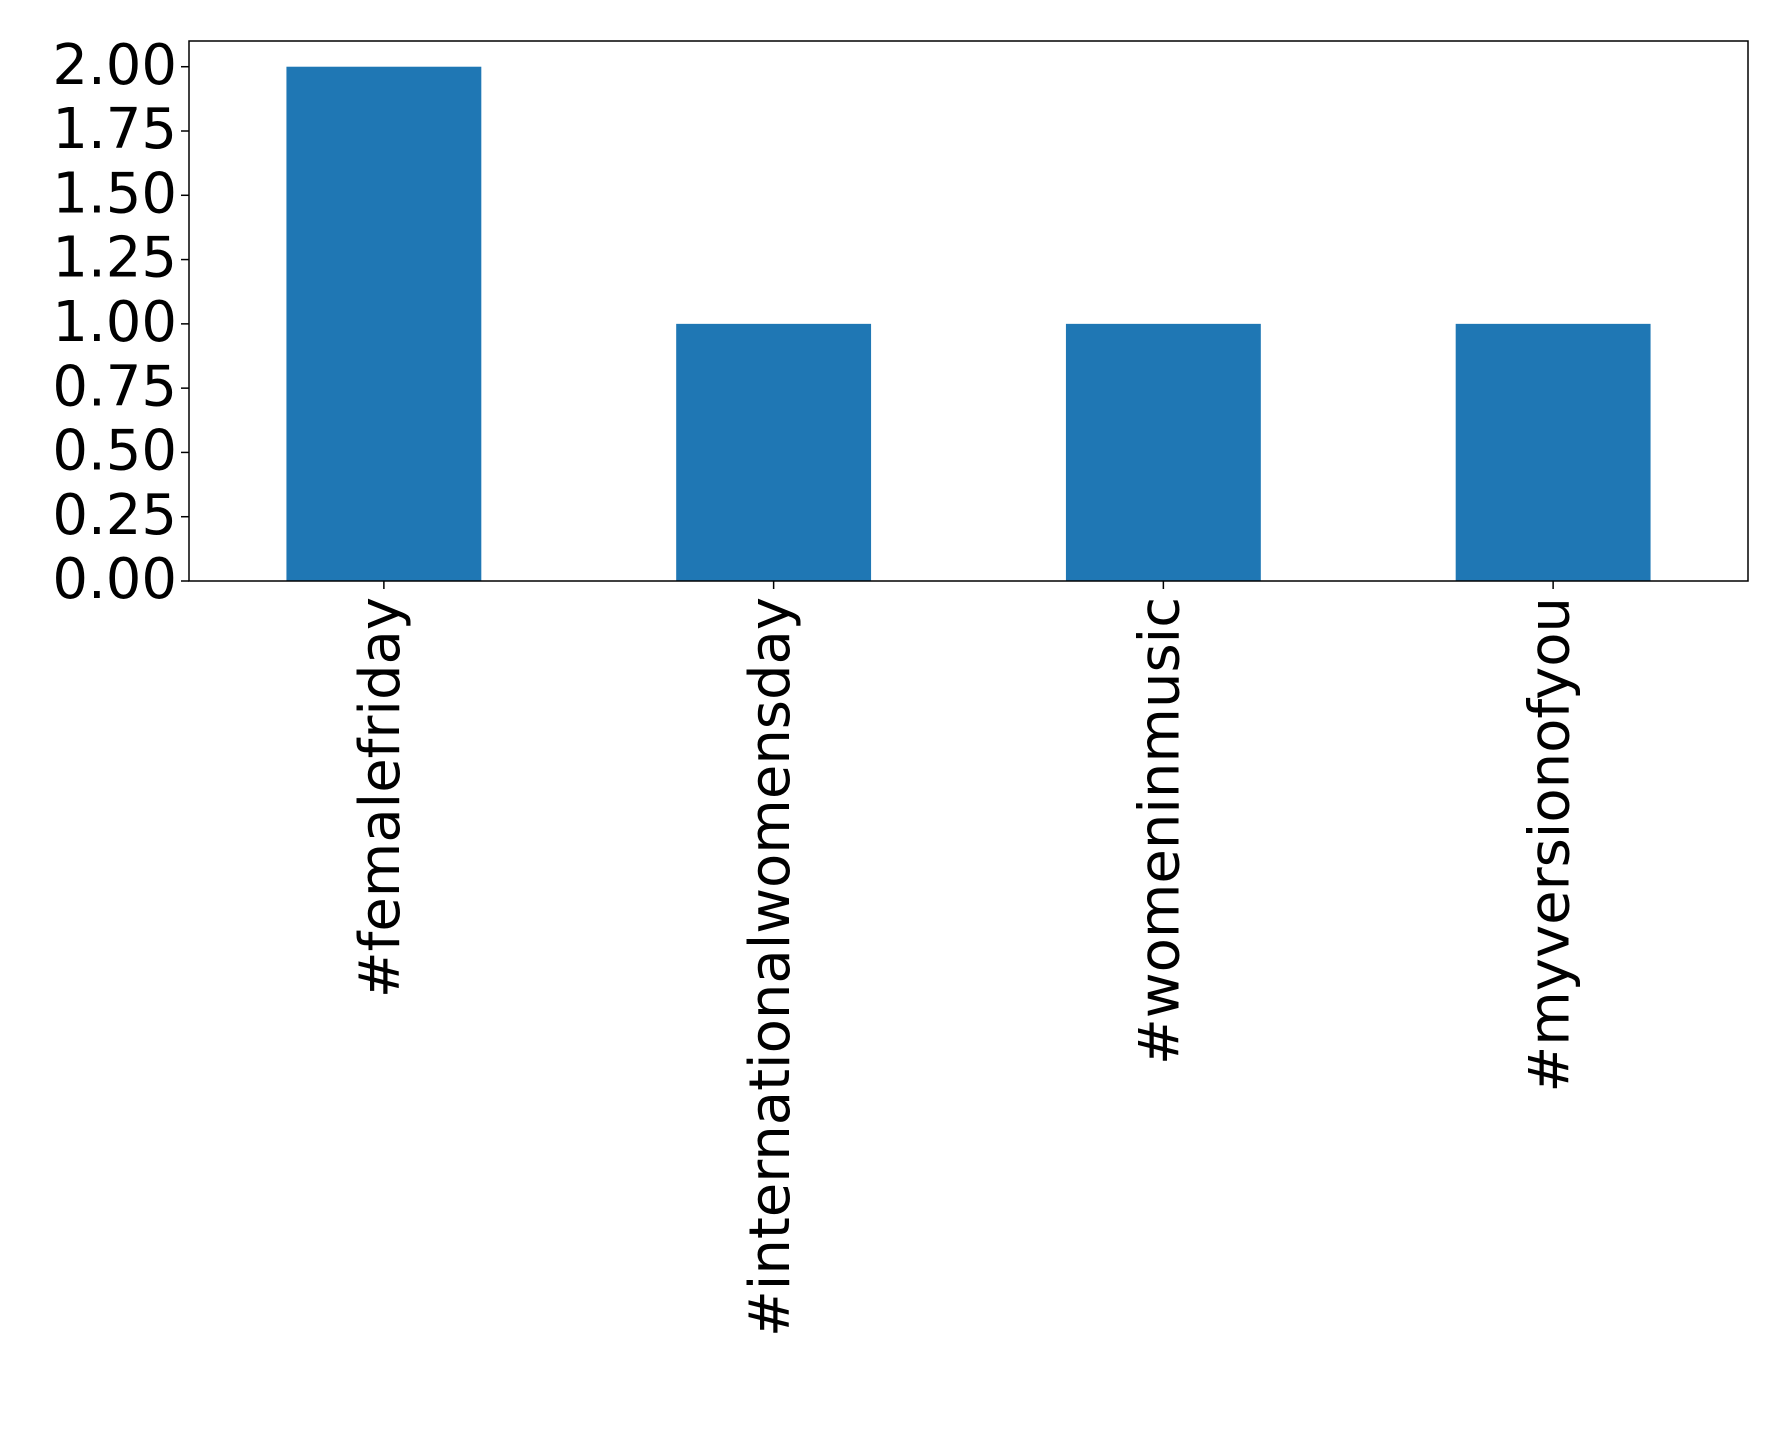 The image size is (1778, 1454). Describe the element at coordinates (380, 797) in the screenshot. I see `x-tick-label: #femalefriday` at that location.